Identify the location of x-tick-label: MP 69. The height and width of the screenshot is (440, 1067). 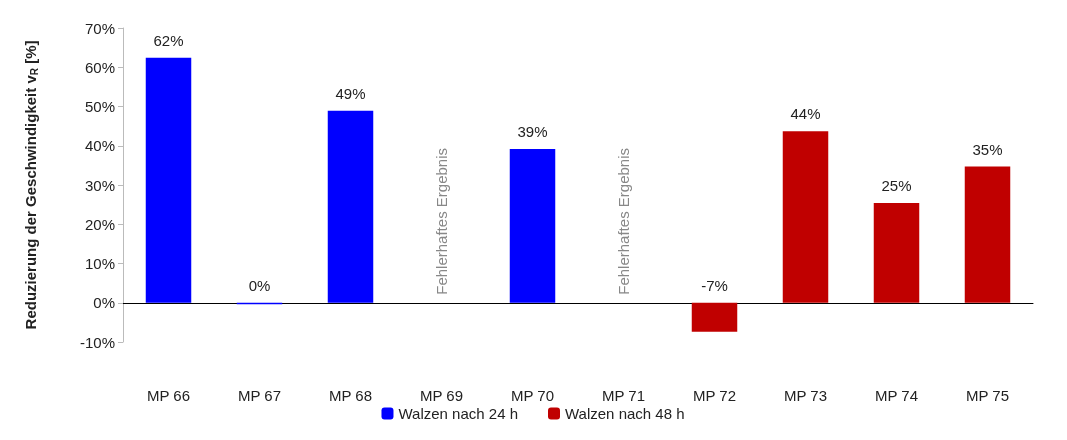
(441, 395).